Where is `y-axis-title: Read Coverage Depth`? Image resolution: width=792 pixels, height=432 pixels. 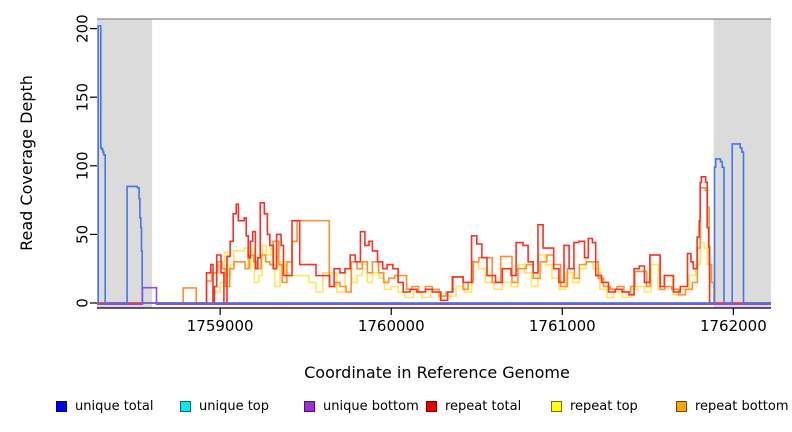 y-axis-title: Read Coverage Depth is located at coordinates (26, 163).